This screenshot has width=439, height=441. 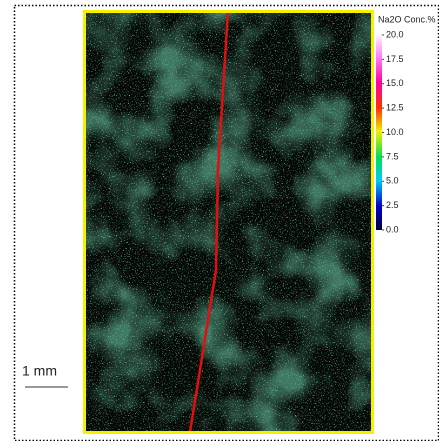 What do you see at coordinates (395, 34) in the screenshot?
I see `tick-label: 20.0` at bounding box center [395, 34].